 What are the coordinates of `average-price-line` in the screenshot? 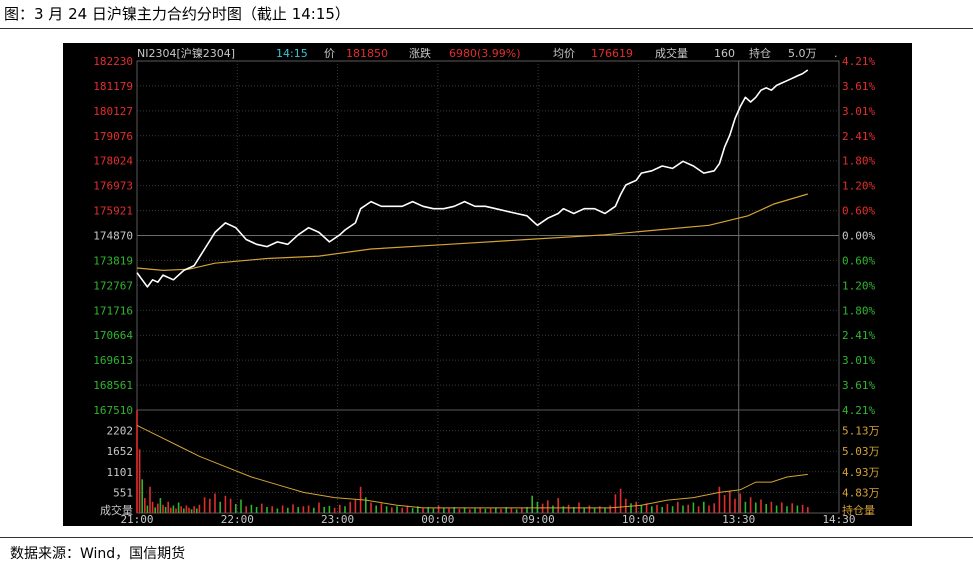 It's located at (472, 232).